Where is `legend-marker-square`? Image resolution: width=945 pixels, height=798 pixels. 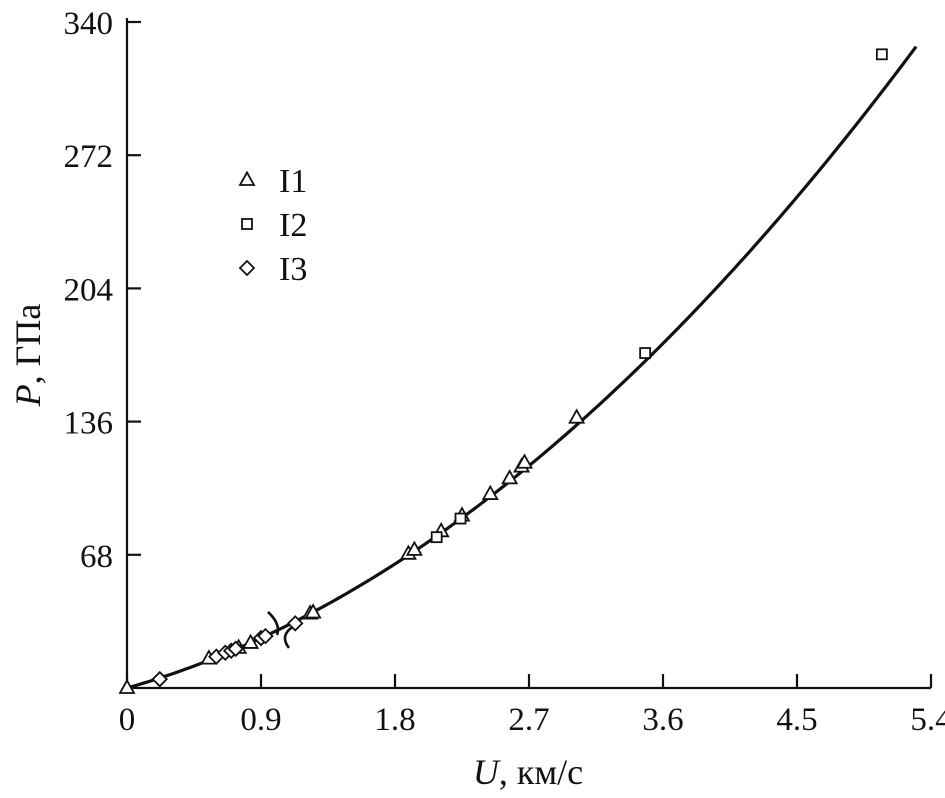
legend-marker-square is located at coordinates (247, 224).